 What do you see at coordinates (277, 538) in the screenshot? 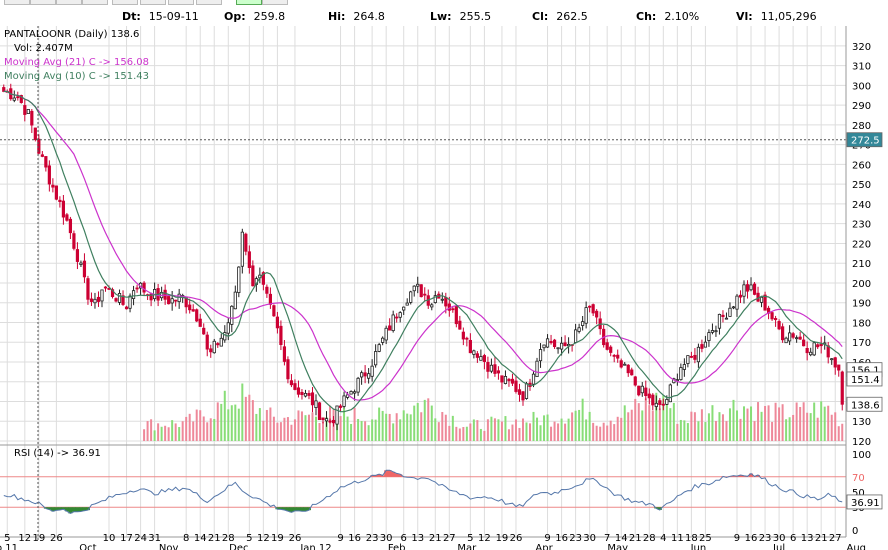
I see `x-tick-label: 19` at bounding box center [277, 538].